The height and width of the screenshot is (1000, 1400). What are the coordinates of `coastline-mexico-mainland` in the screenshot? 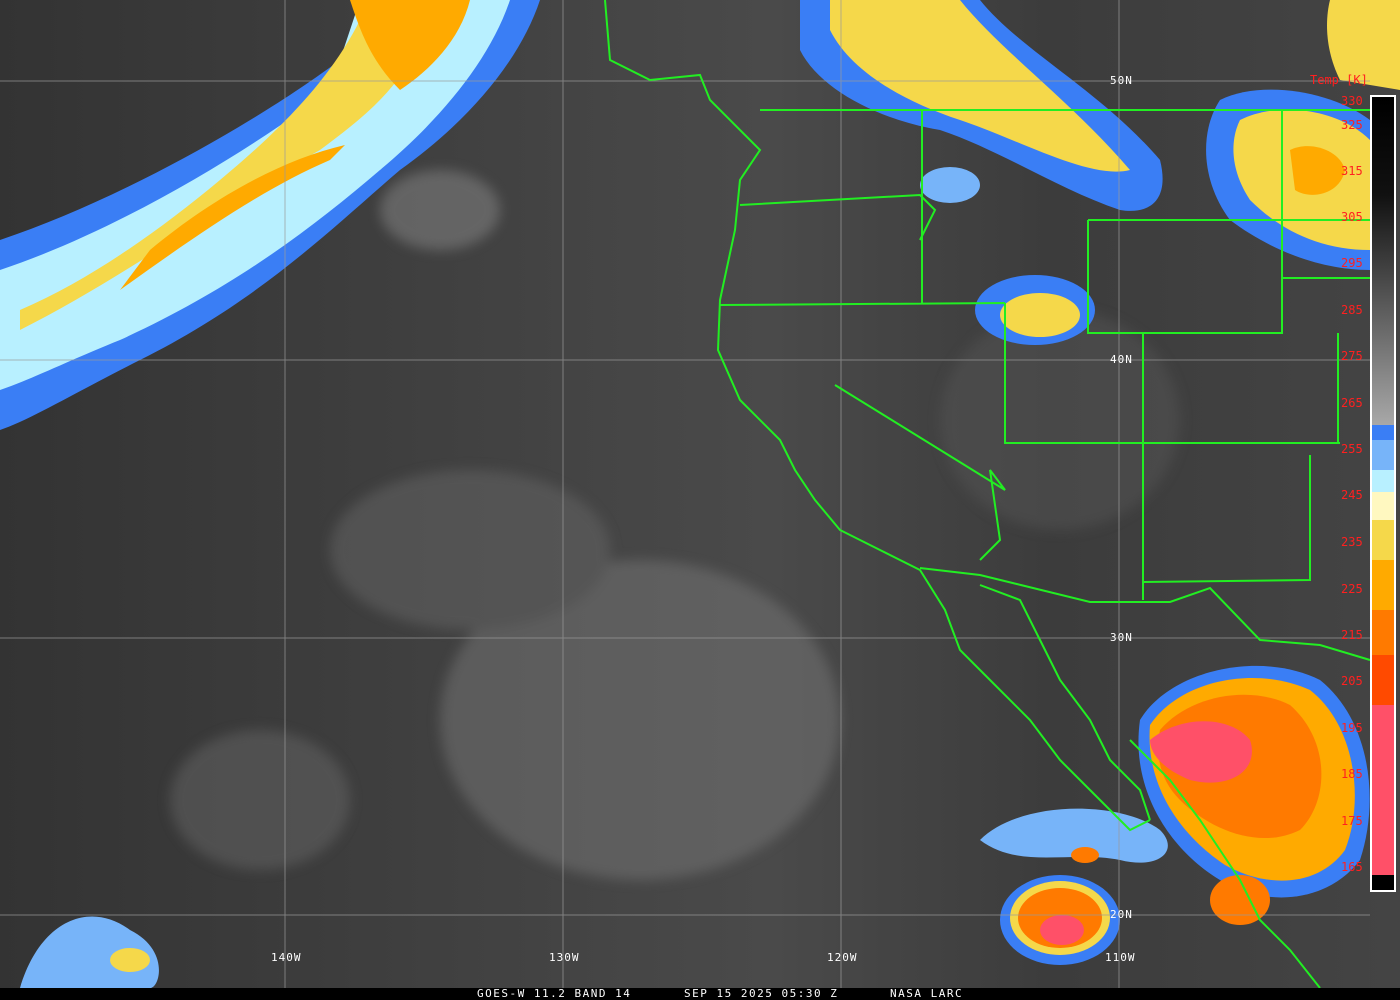 It's located at (1225, 864).